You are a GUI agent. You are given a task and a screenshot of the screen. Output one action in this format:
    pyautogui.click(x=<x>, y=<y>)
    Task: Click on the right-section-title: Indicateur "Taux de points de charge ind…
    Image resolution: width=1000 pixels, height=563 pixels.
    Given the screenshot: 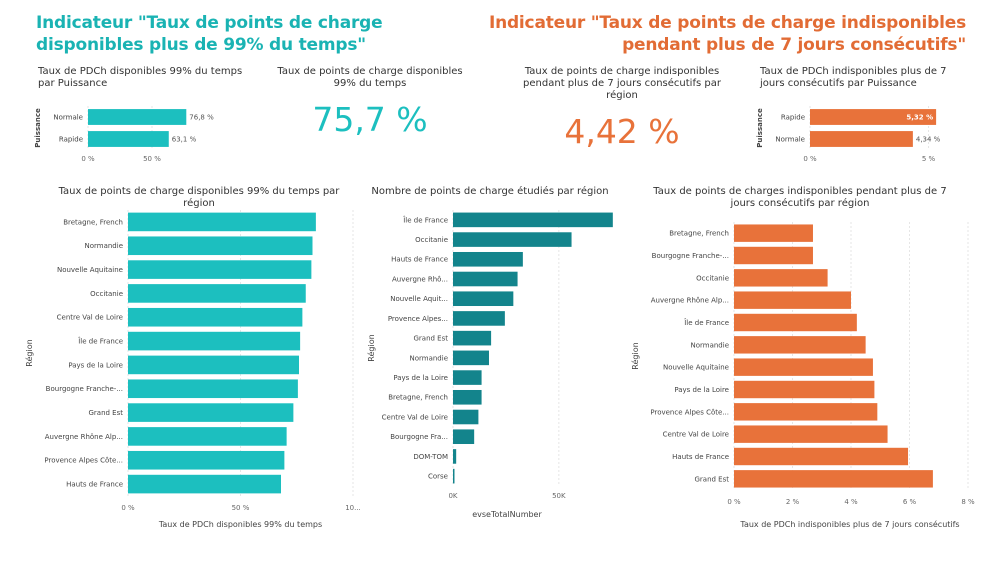 What is the action you would take?
    pyautogui.click(x=727, y=34)
    